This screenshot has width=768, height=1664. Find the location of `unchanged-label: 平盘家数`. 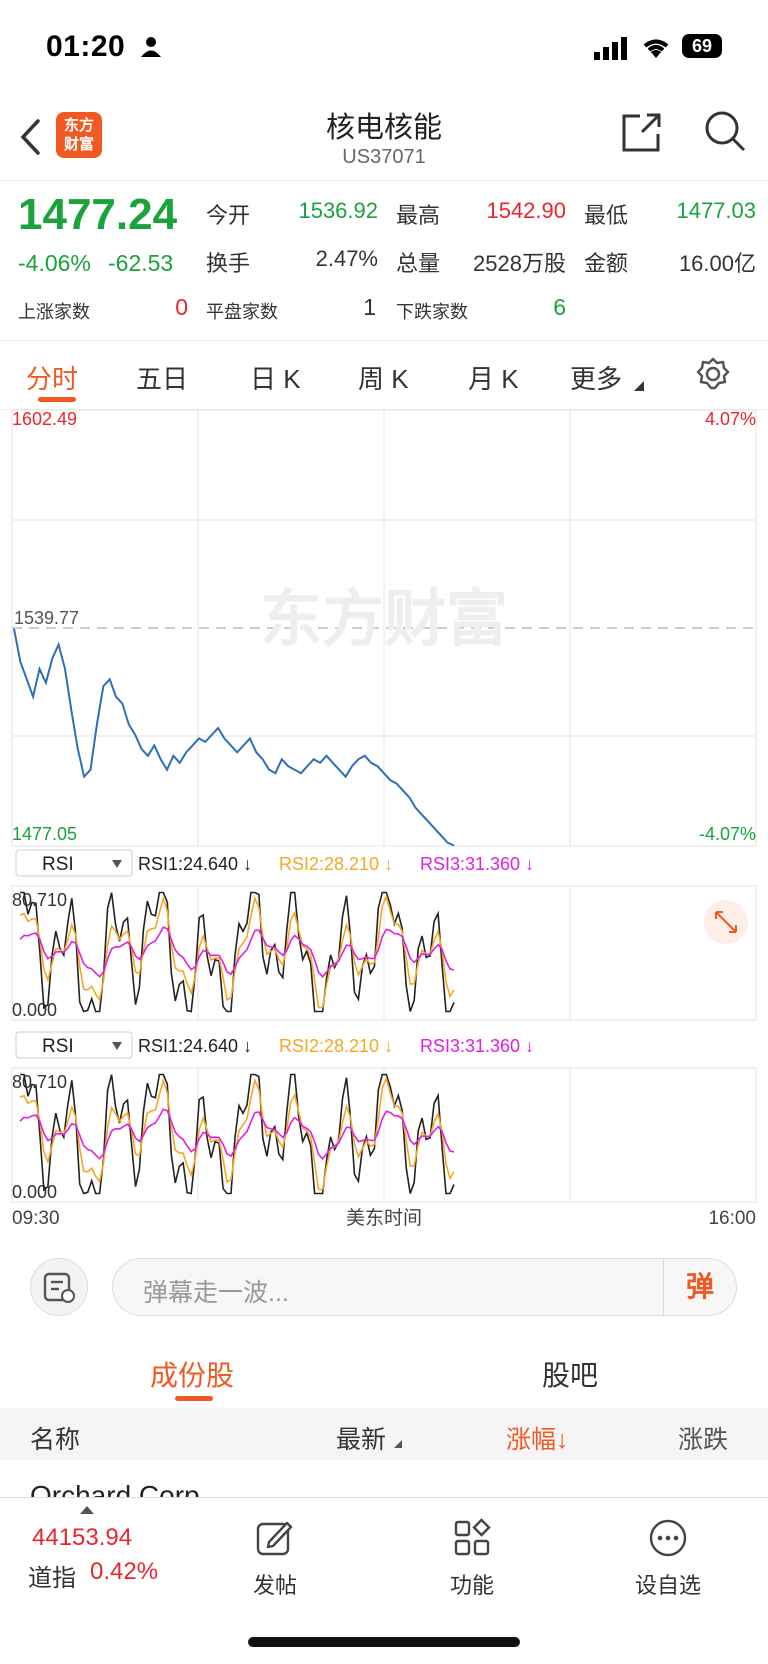

unchanged-label: 平盘家数 is located at coordinates (242, 312).